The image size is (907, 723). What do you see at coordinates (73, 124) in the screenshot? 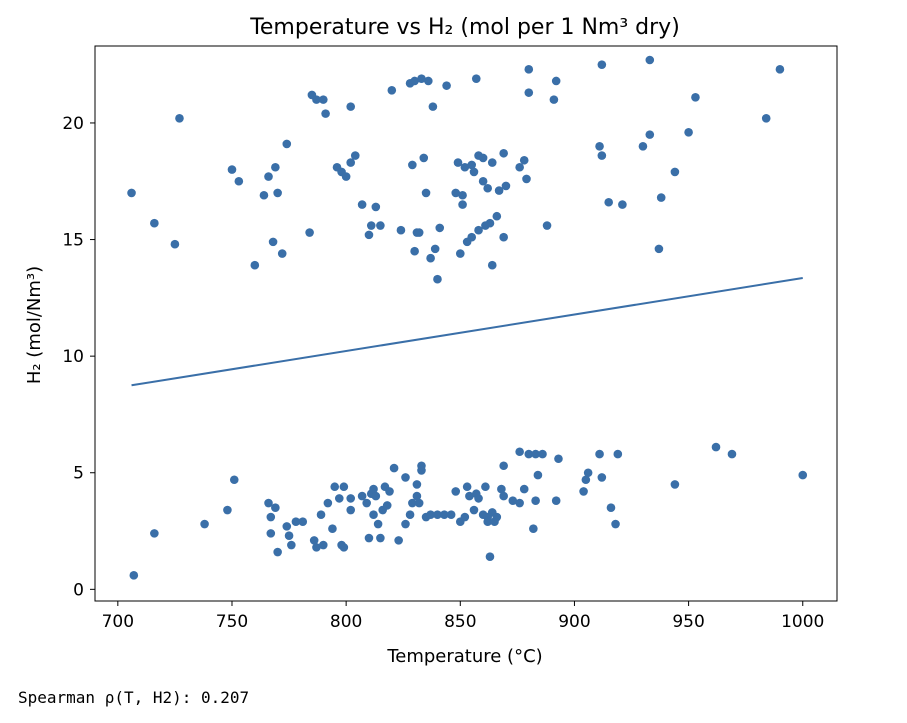
I see `y-tick-label: 20` at bounding box center [73, 124].